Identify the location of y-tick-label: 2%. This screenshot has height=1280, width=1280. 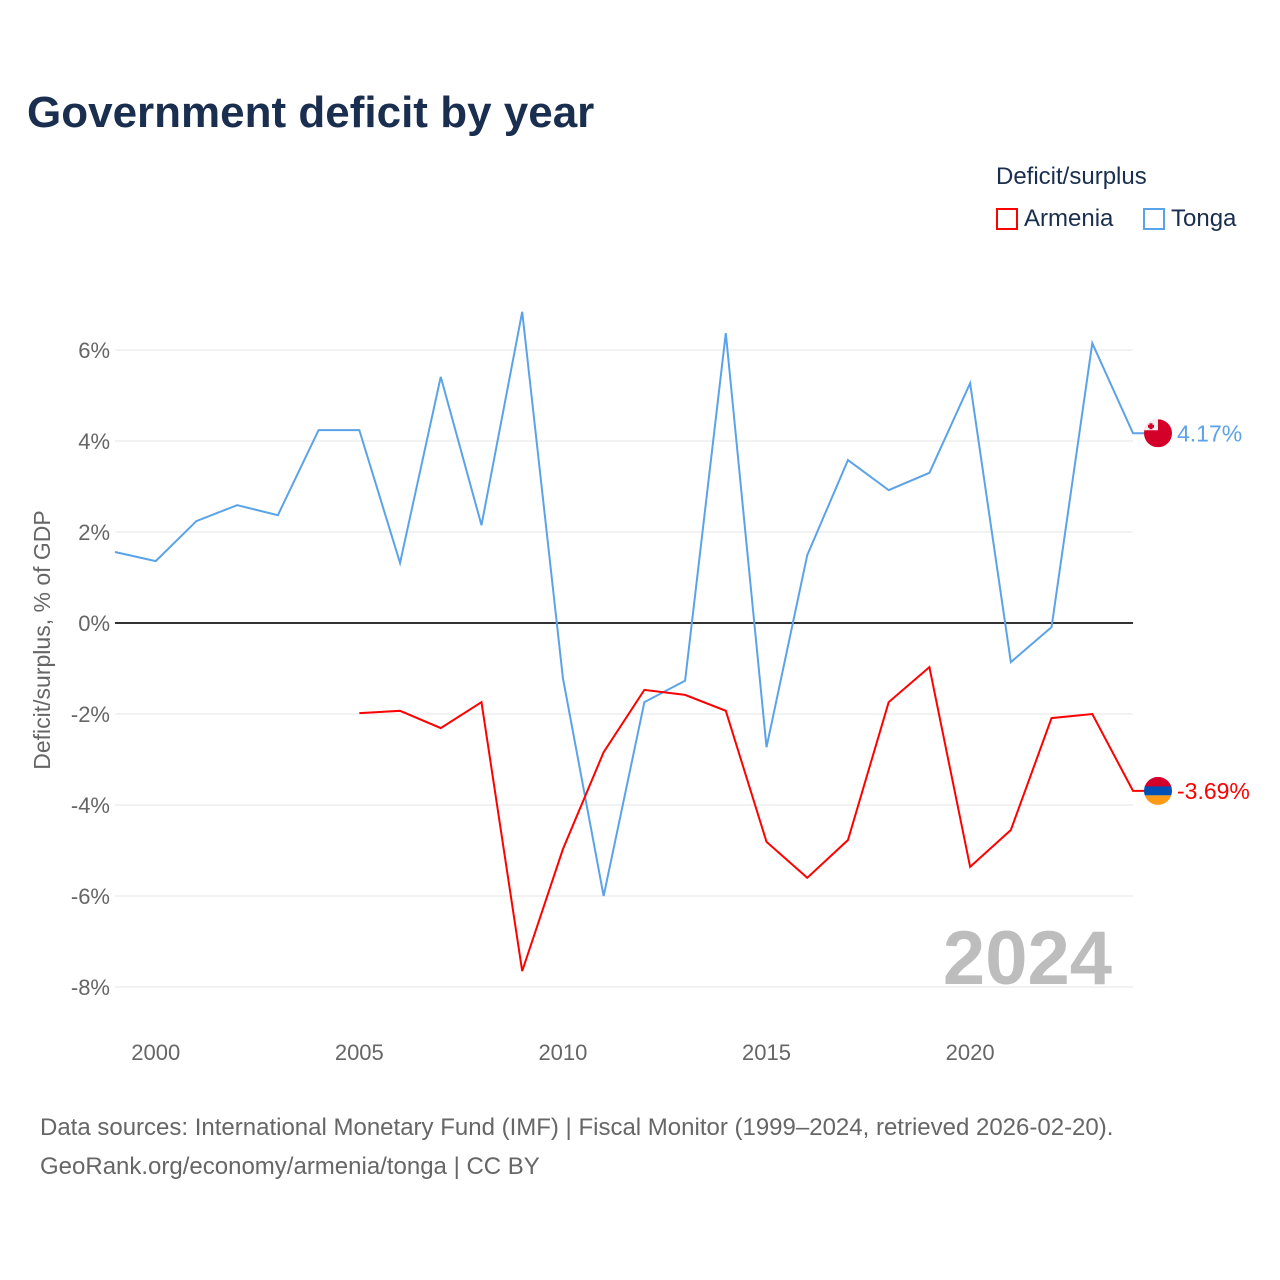
(94, 532).